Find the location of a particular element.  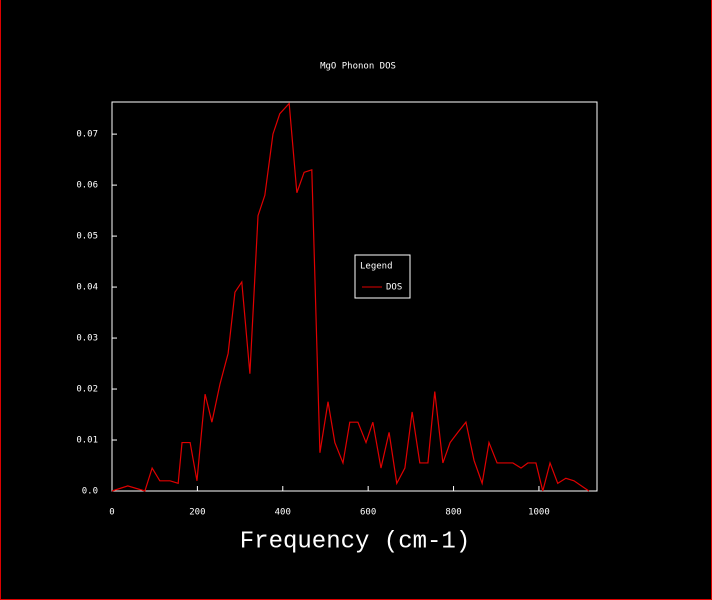

x-axis-label: Frequency (cm-1) is located at coordinates (355, 541).